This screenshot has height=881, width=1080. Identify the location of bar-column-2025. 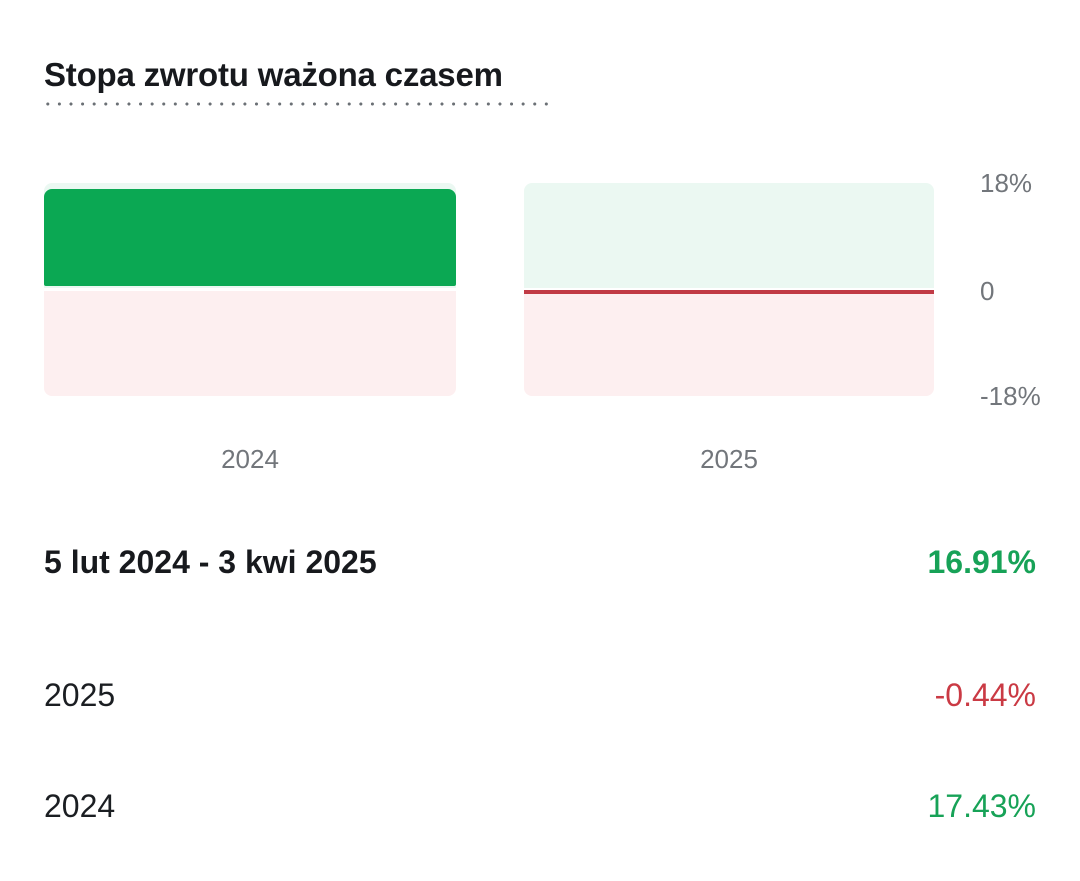
(729, 289).